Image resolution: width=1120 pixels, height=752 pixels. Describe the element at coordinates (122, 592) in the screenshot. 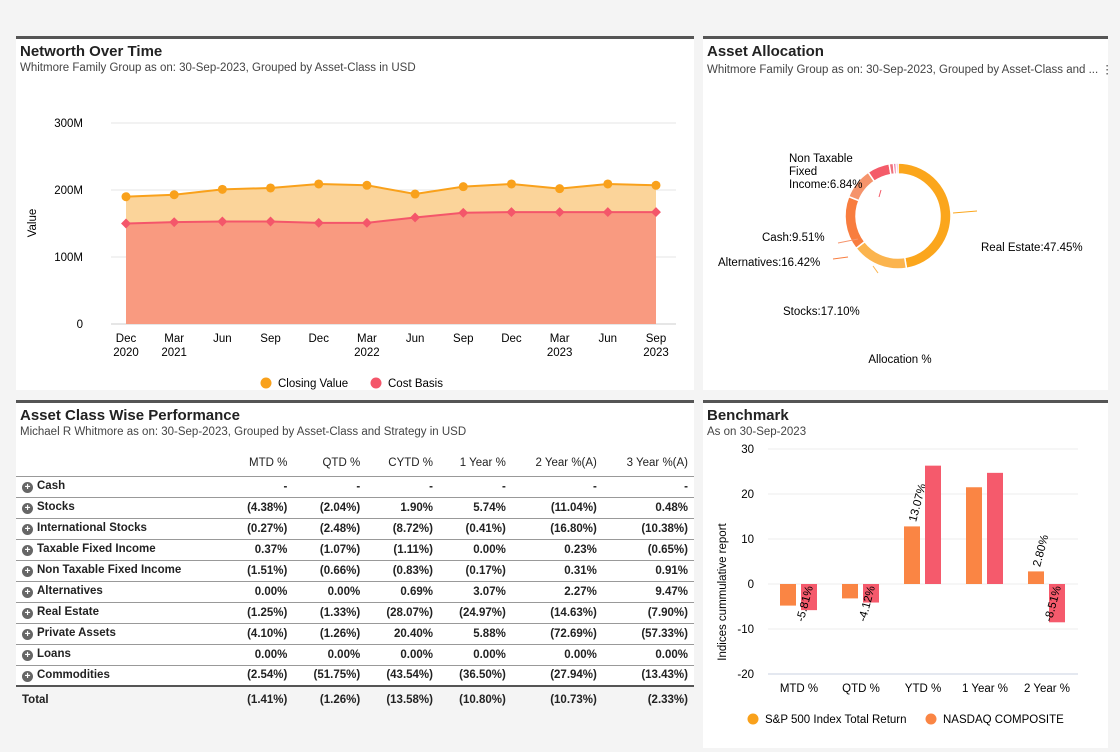

I see `row-name: + Alternatives` at that location.